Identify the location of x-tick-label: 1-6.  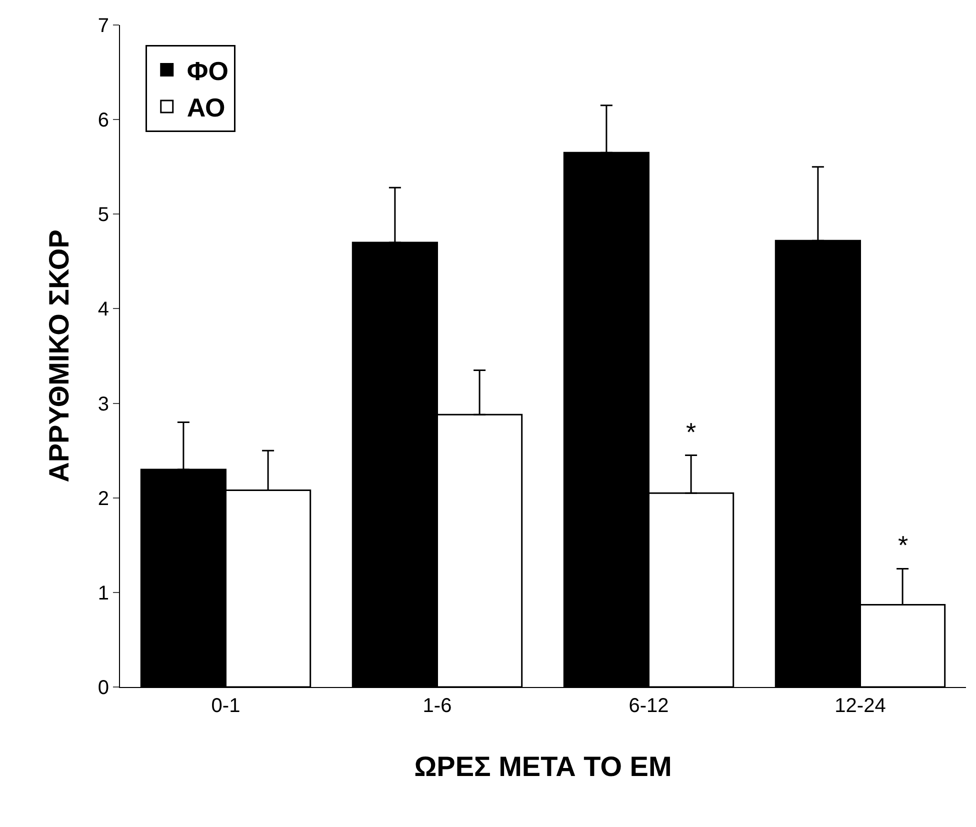
(437, 706).